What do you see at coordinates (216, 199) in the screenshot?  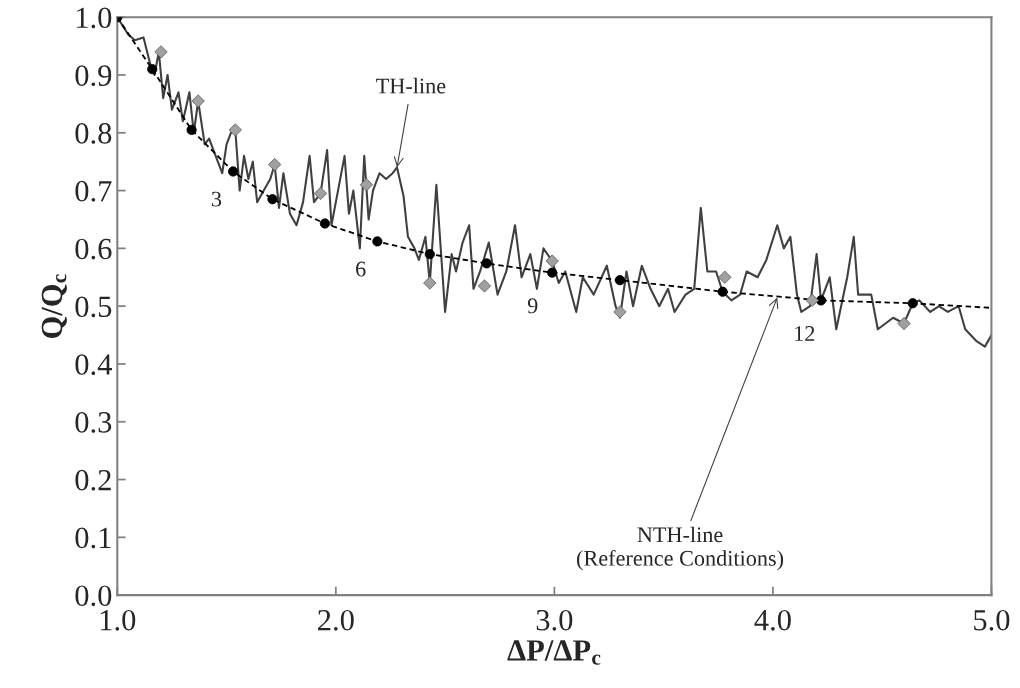 I see `annotation: 3` at bounding box center [216, 199].